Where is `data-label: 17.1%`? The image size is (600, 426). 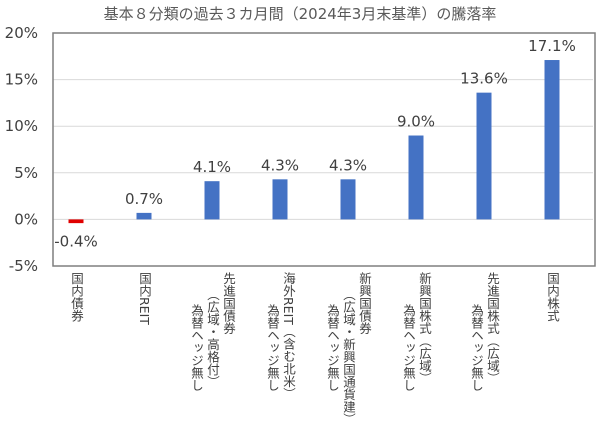 data-label: 17.1% is located at coordinates (552, 46).